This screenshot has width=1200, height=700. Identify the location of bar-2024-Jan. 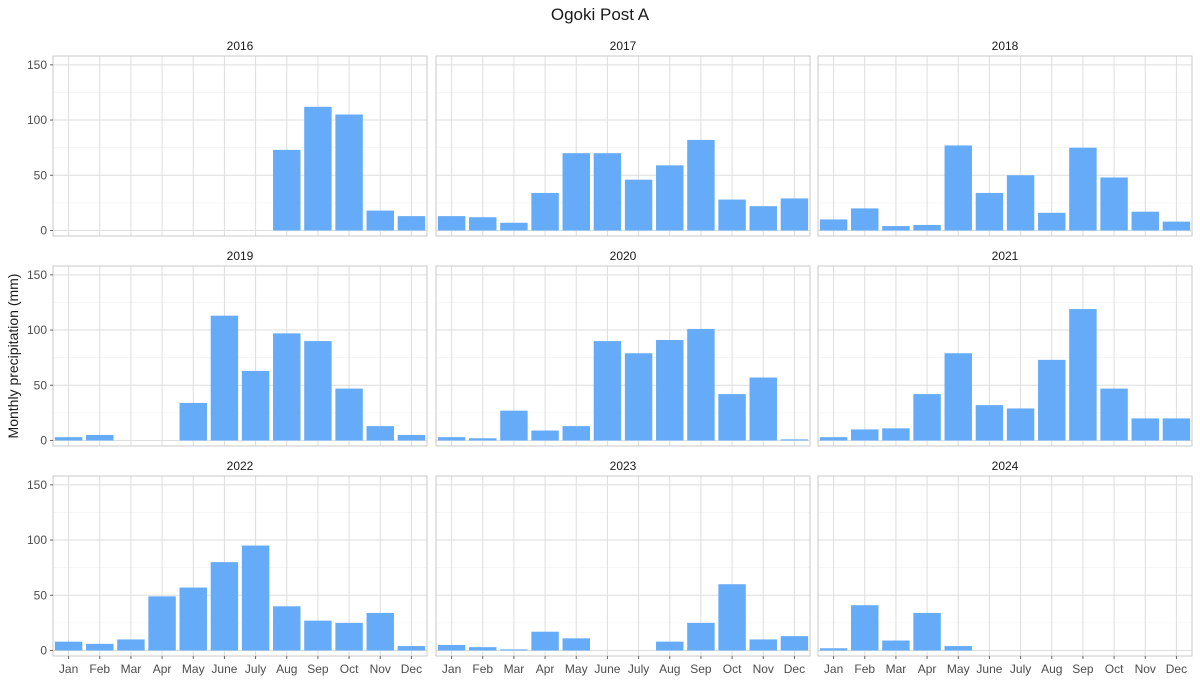
(833, 649).